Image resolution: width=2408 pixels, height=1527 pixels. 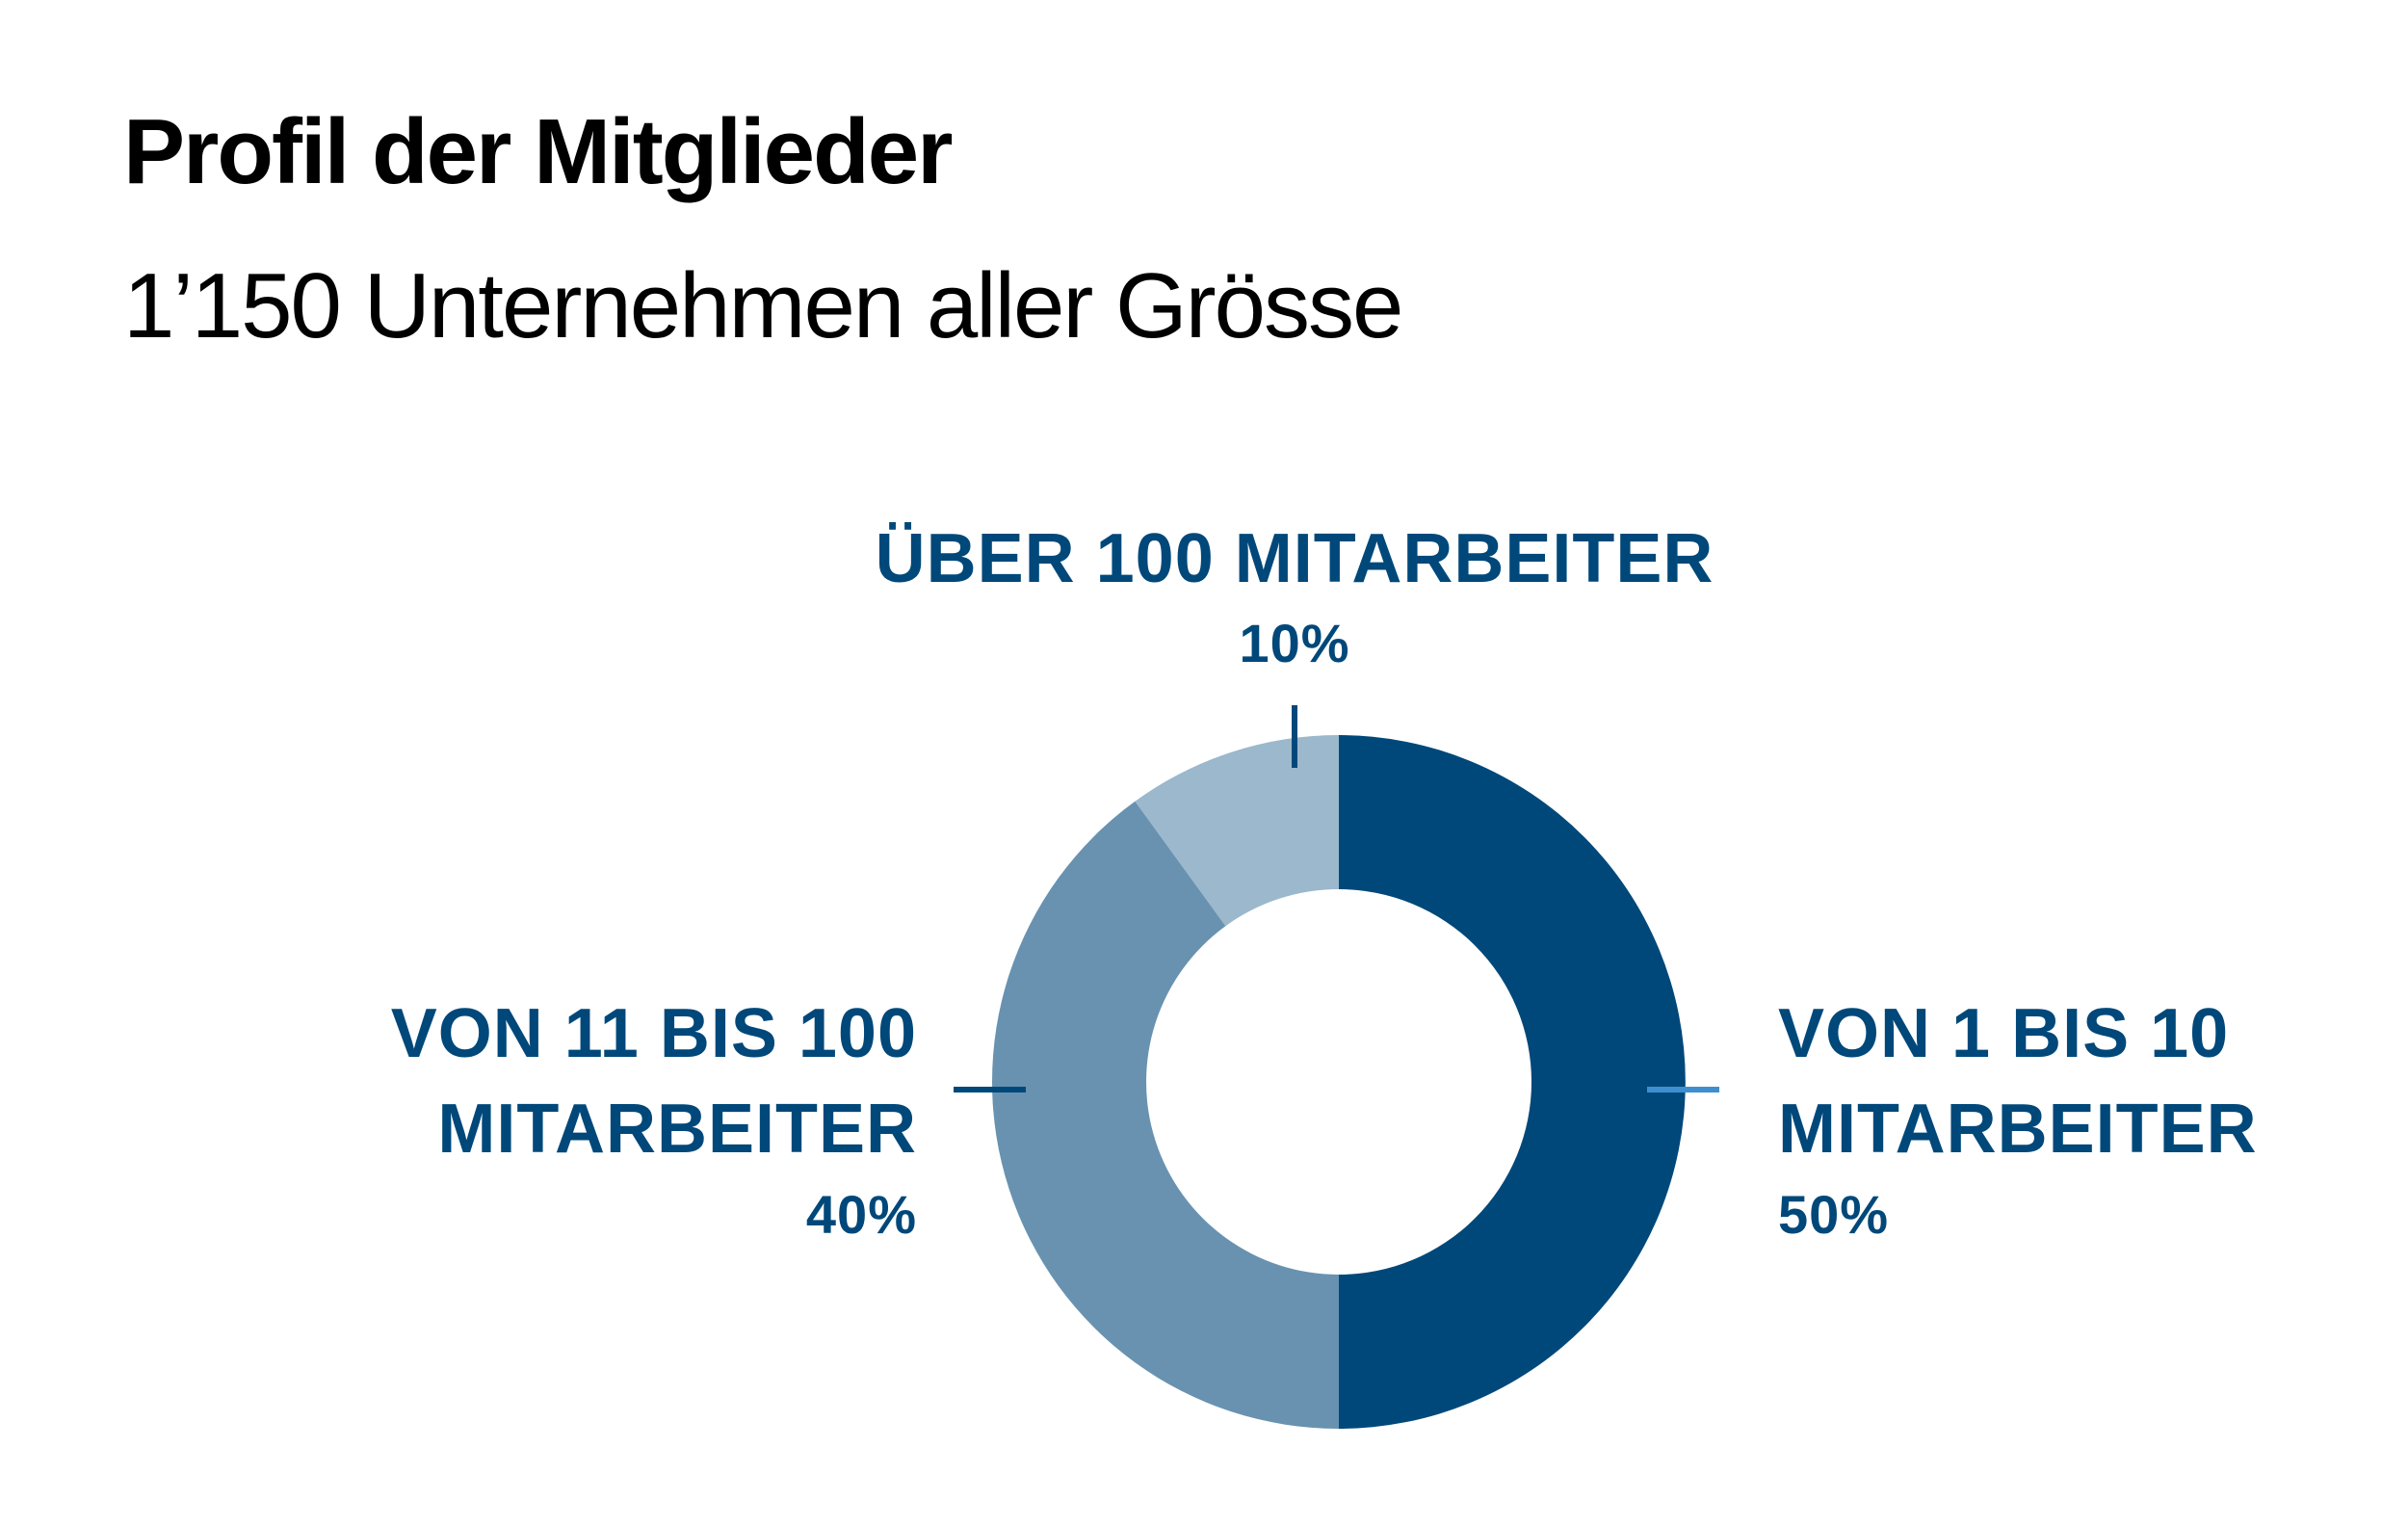 I want to click on slice-label-100-plus-text: ÜBER 100 MITARBEITER, so click(x=1294, y=558).